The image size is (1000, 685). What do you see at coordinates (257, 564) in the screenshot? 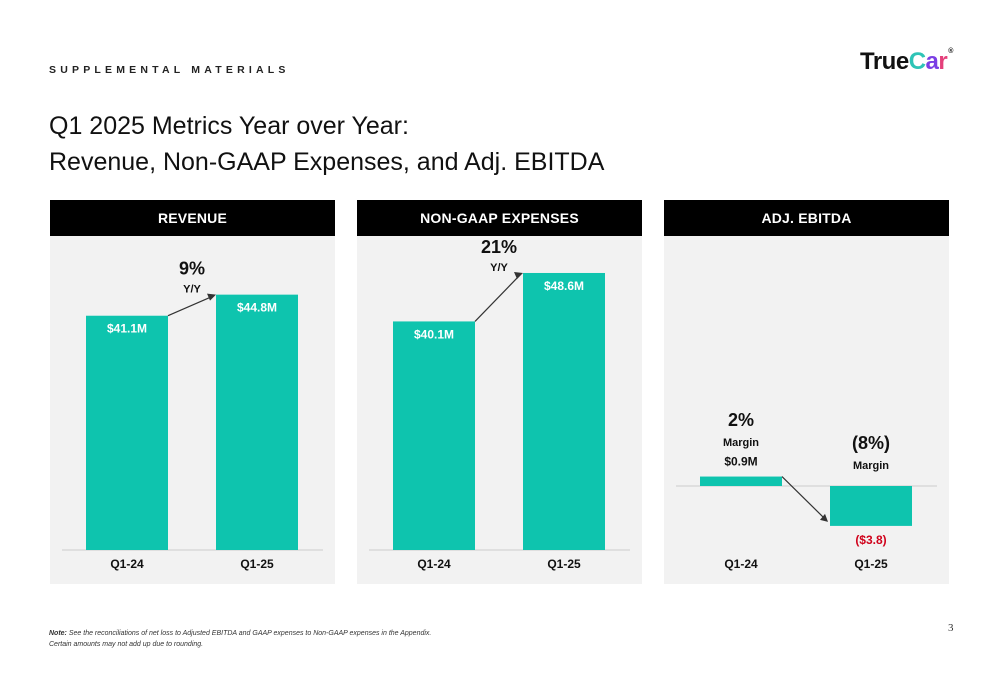
I see `revenue-x-tick-label: Q1-25` at bounding box center [257, 564].